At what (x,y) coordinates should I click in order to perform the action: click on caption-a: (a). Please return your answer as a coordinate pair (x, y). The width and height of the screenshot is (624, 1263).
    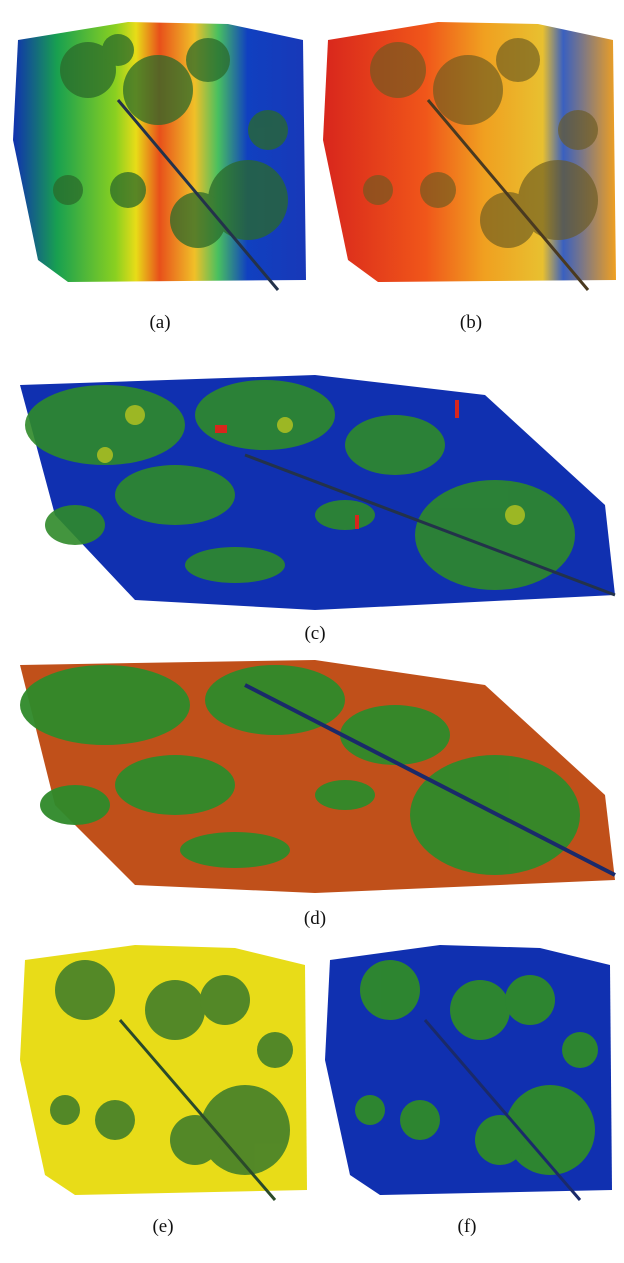
    Looking at the image, I should click on (160, 322).